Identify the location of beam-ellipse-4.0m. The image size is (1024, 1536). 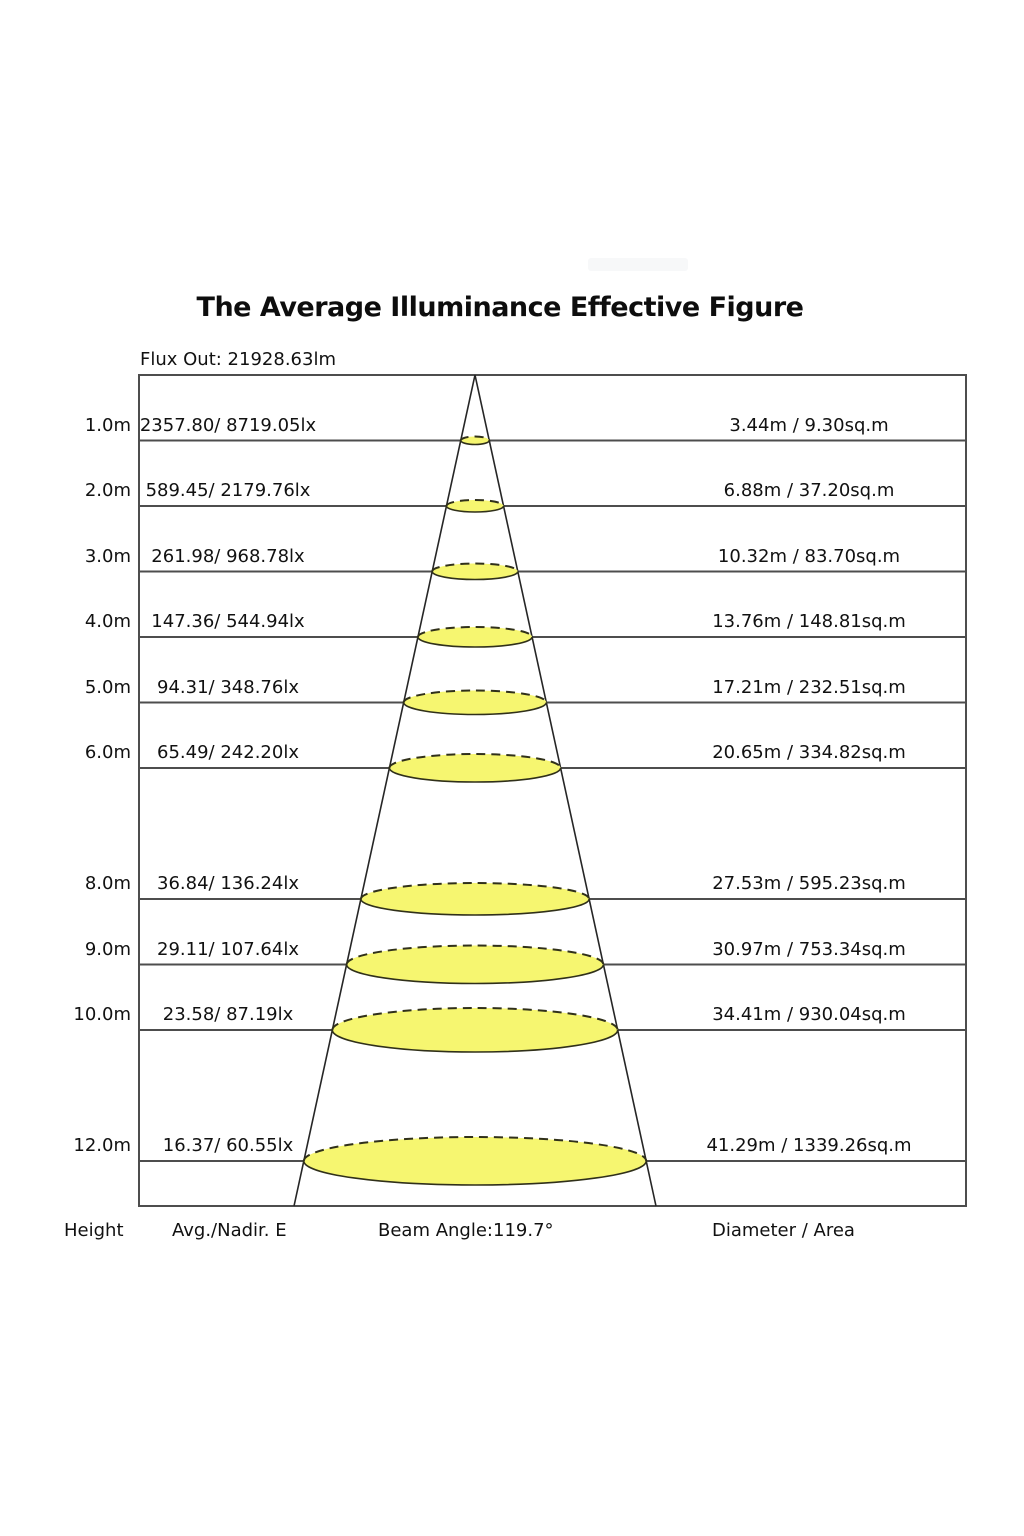
(475, 637).